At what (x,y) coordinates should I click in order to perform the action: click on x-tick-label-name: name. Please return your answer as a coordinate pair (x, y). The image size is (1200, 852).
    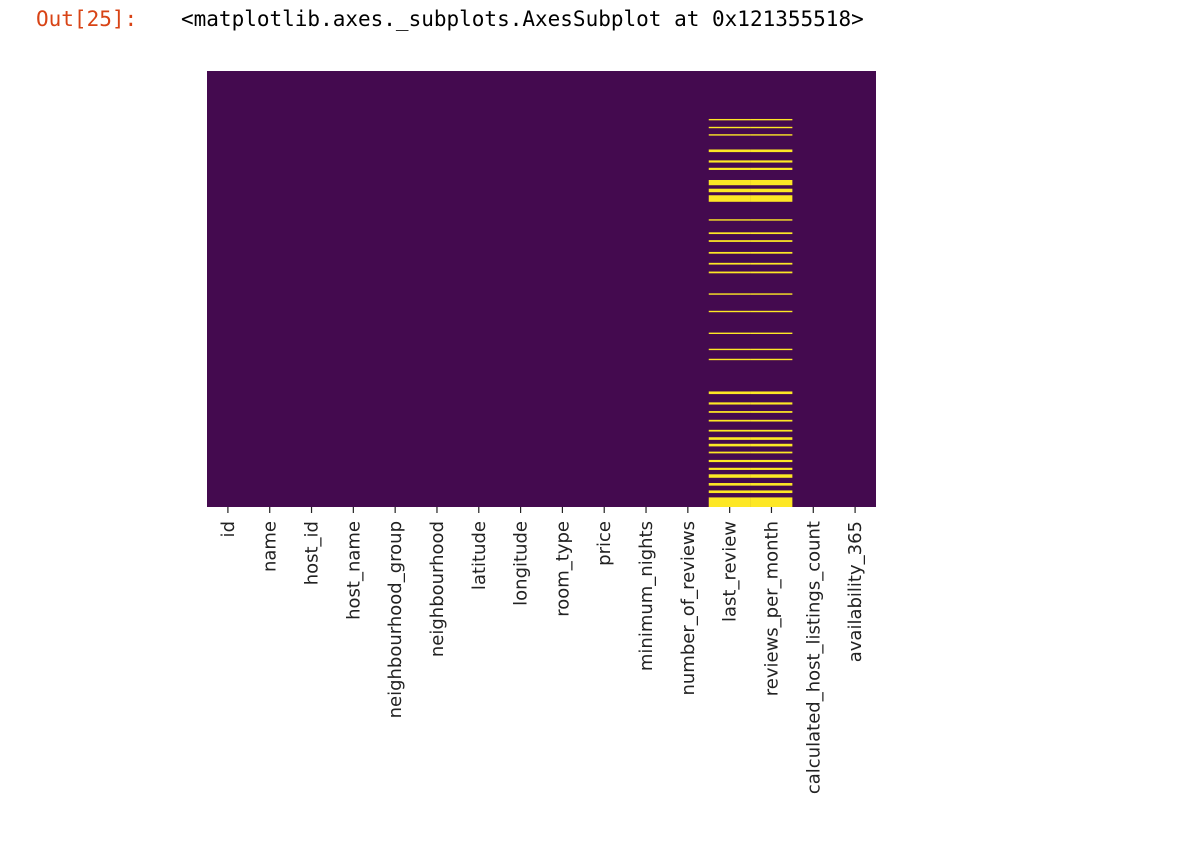
    Looking at the image, I should click on (270, 546).